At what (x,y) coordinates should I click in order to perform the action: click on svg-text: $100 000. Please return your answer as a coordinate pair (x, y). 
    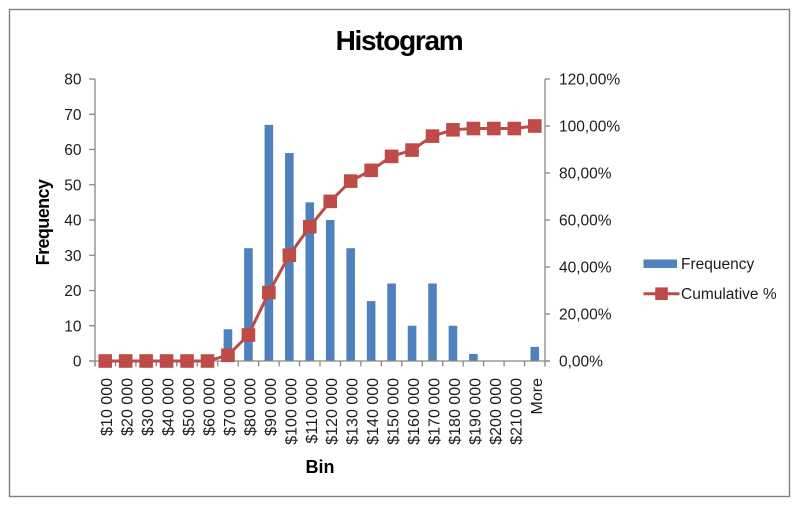
    Looking at the image, I should click on (291, 411).